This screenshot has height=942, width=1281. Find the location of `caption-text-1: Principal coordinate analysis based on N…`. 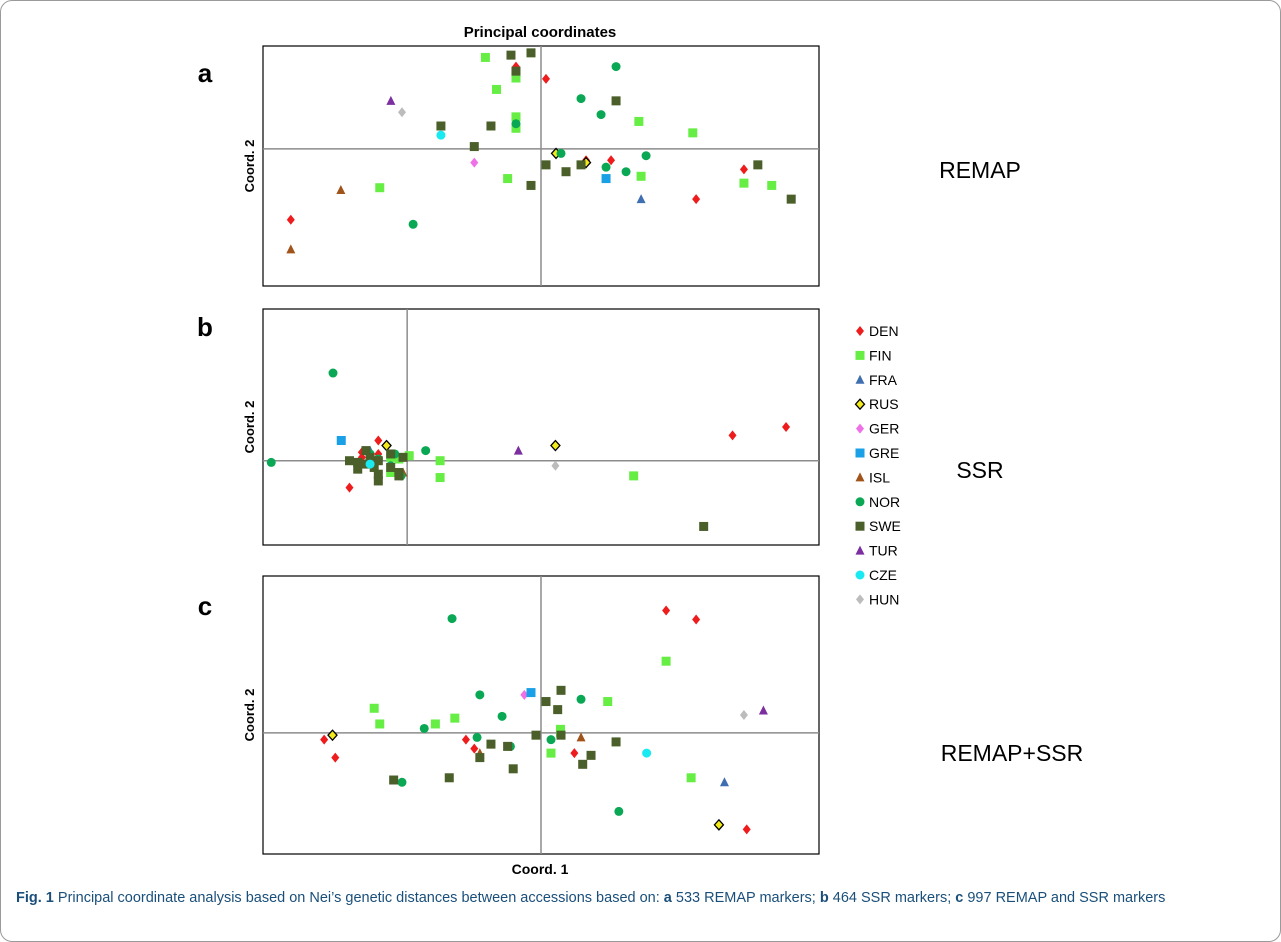

caption-text-1: Principal coordinate analysis based on N… is located at coordinates (358, 898).